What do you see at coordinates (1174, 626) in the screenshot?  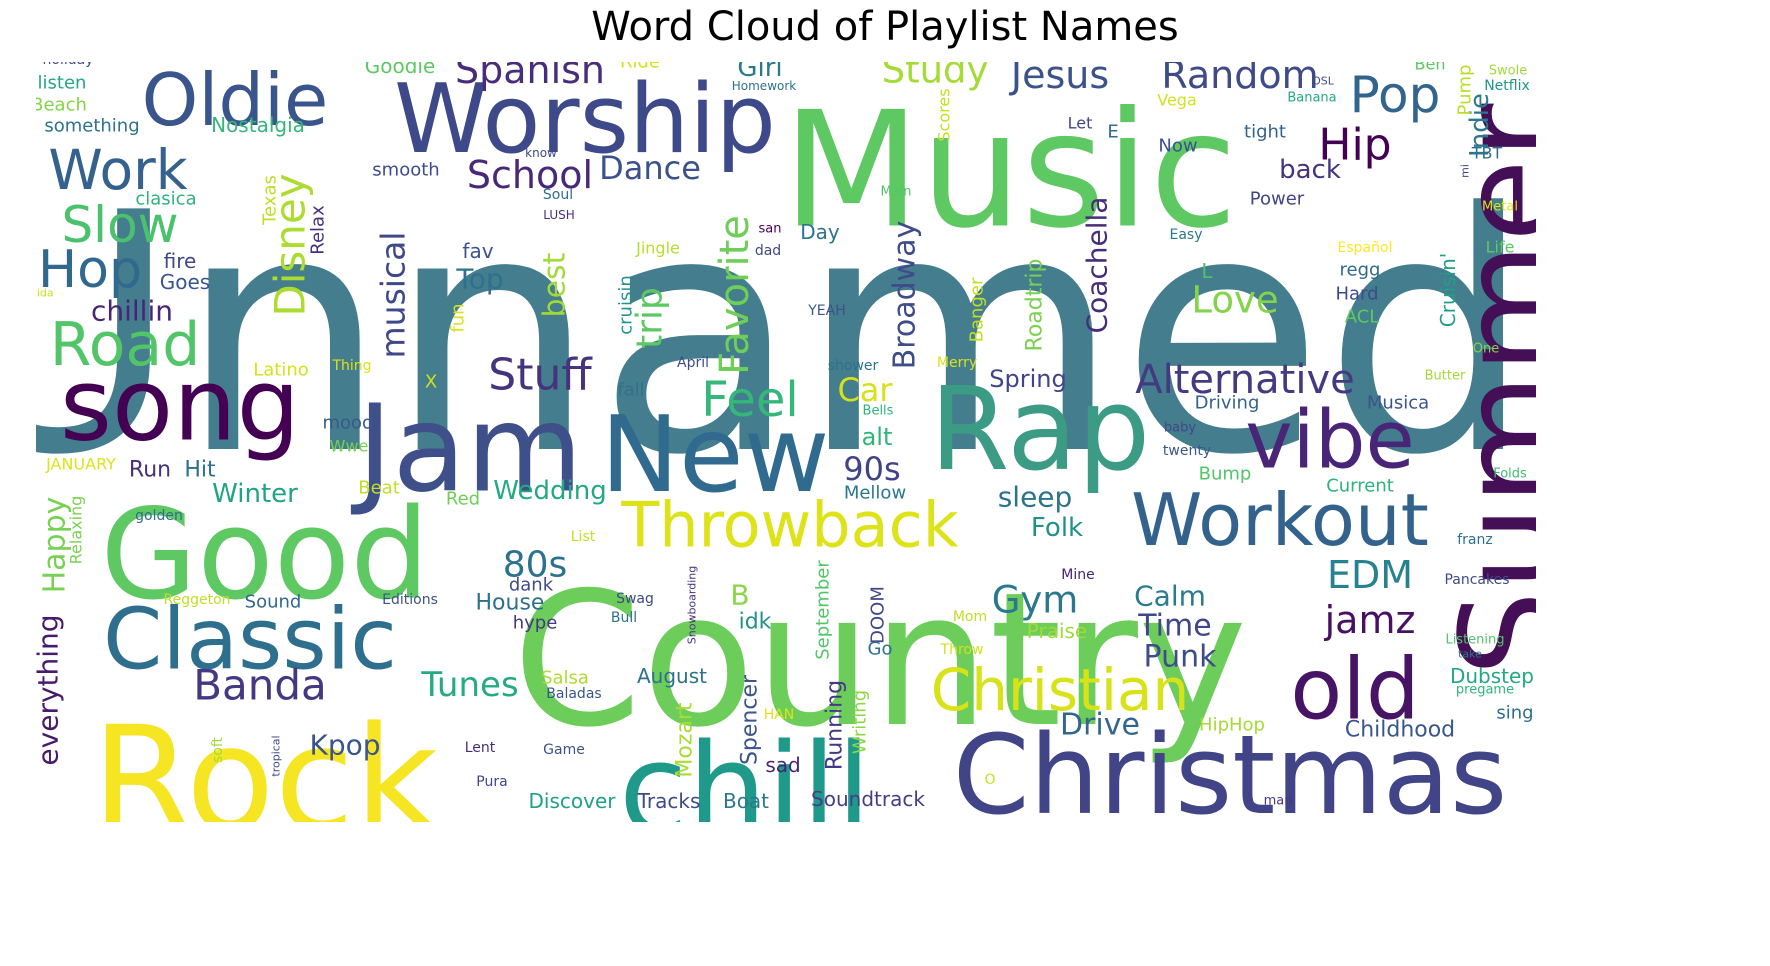 I see `word-time: Time` at bounding box center [1174, 626].